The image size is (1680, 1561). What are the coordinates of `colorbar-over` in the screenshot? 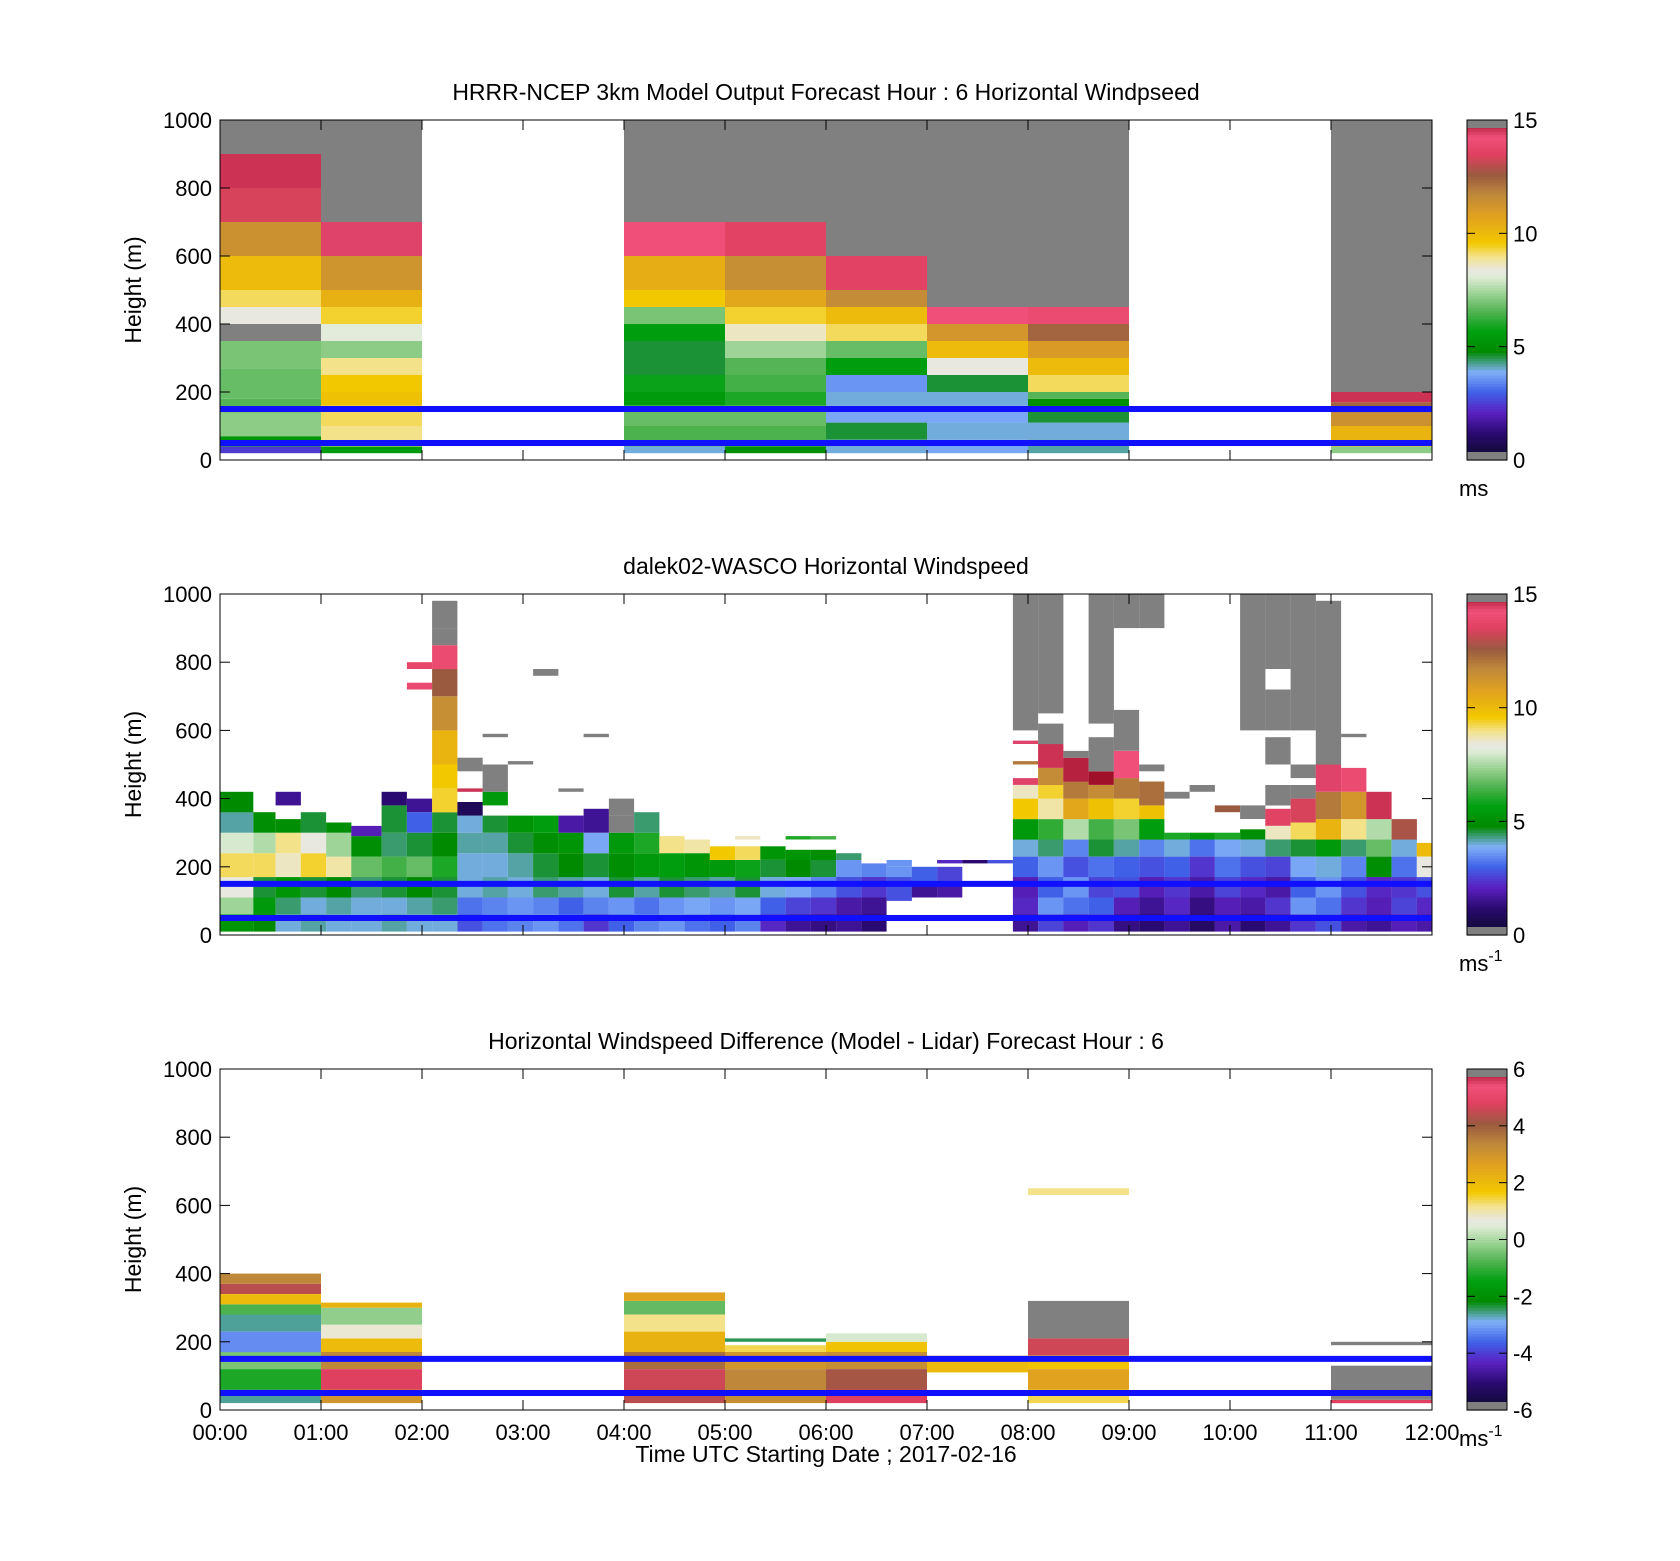 It's located at (1487, 124).